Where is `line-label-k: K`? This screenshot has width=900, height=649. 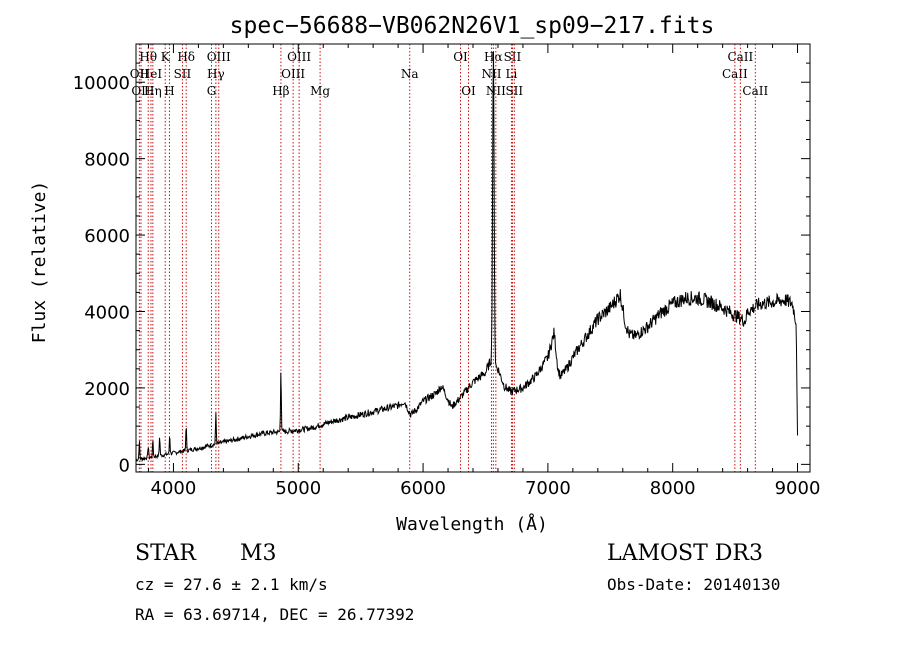 line-label-k: K is located at coordinates (166, 57).